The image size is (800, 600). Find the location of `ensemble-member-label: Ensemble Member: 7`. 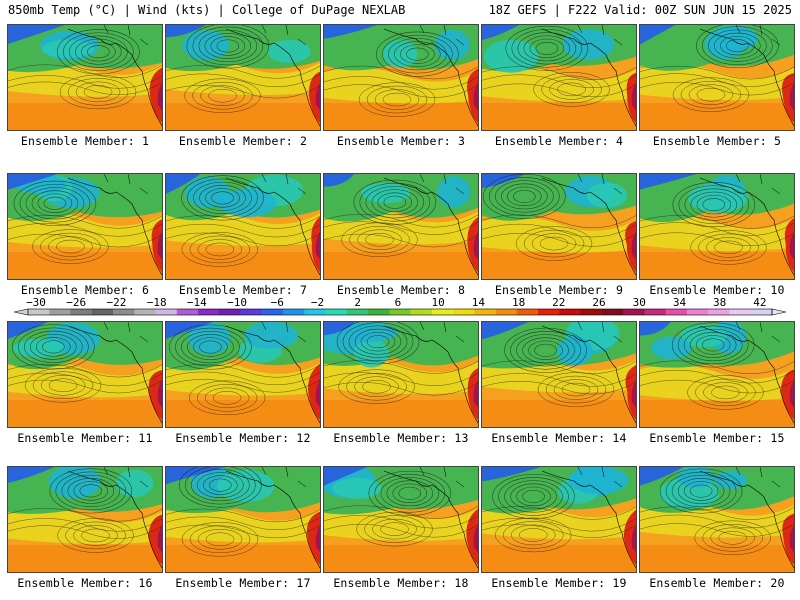

ensemble-member-label: Ensemble Member: 7 is located at coordinates (243, 290).